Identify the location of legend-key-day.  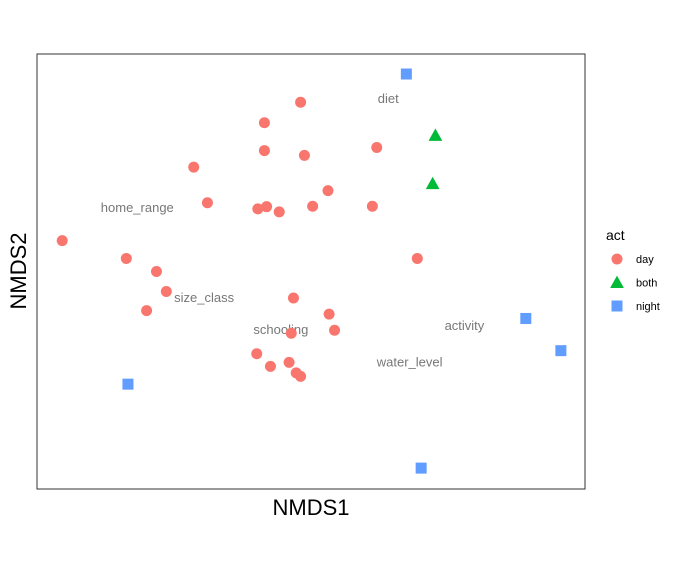
(617, 259).